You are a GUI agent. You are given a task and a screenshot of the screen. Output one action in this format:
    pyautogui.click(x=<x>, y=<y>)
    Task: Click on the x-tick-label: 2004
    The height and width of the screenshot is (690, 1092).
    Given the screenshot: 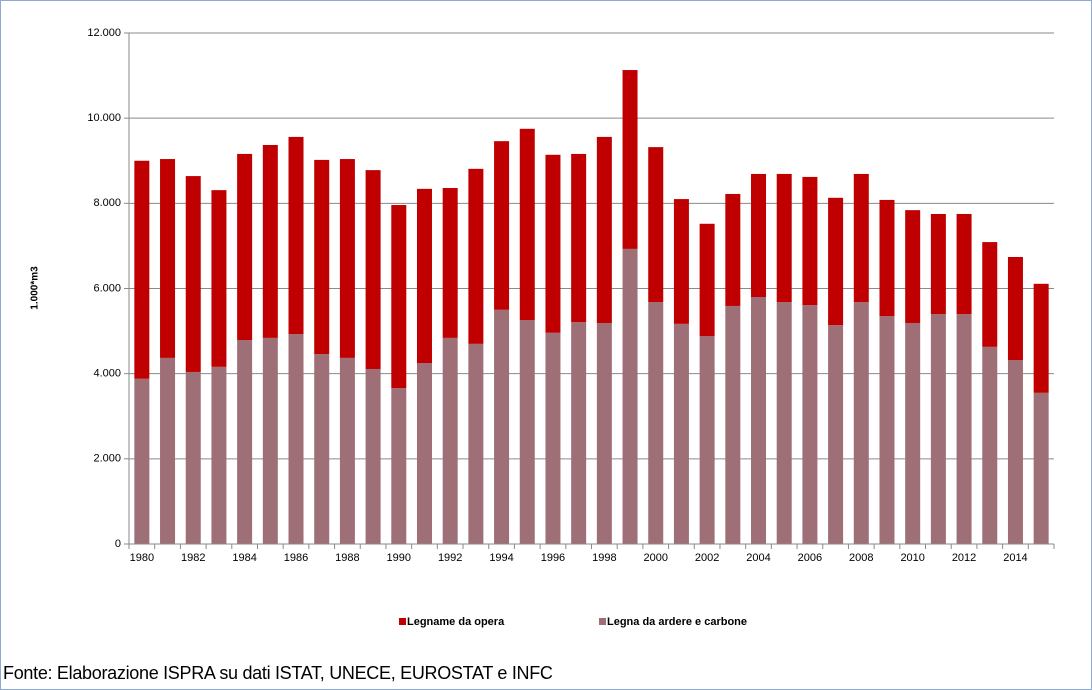 What is the action you would take?
    pyautogui.click(x=758, y=558)
    